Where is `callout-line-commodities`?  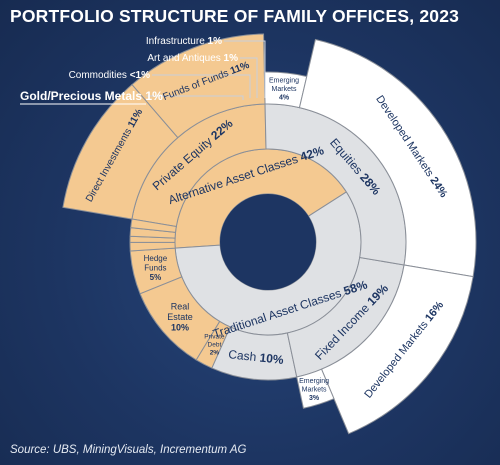
callout-line-commodities is located at coordinates (201, 86).